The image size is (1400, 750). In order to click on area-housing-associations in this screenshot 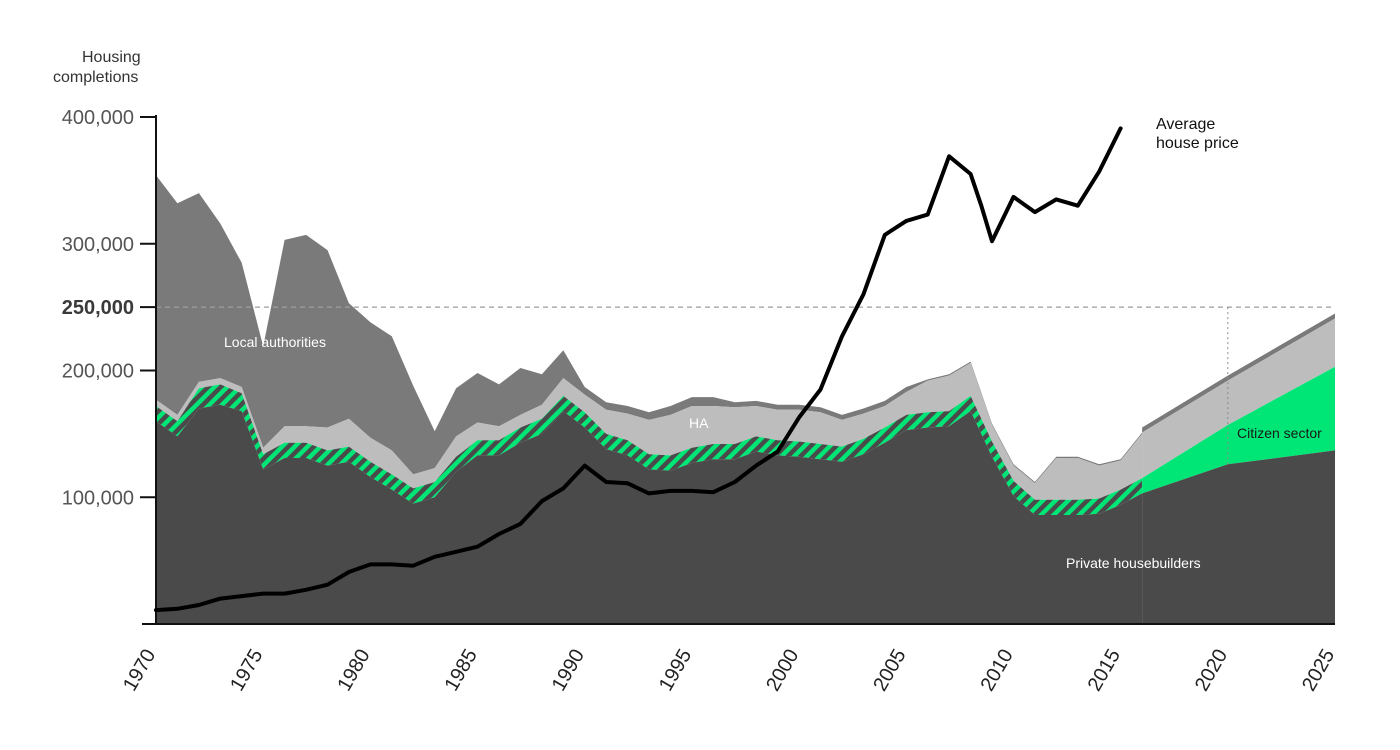, I will do `click(649, 431)`.